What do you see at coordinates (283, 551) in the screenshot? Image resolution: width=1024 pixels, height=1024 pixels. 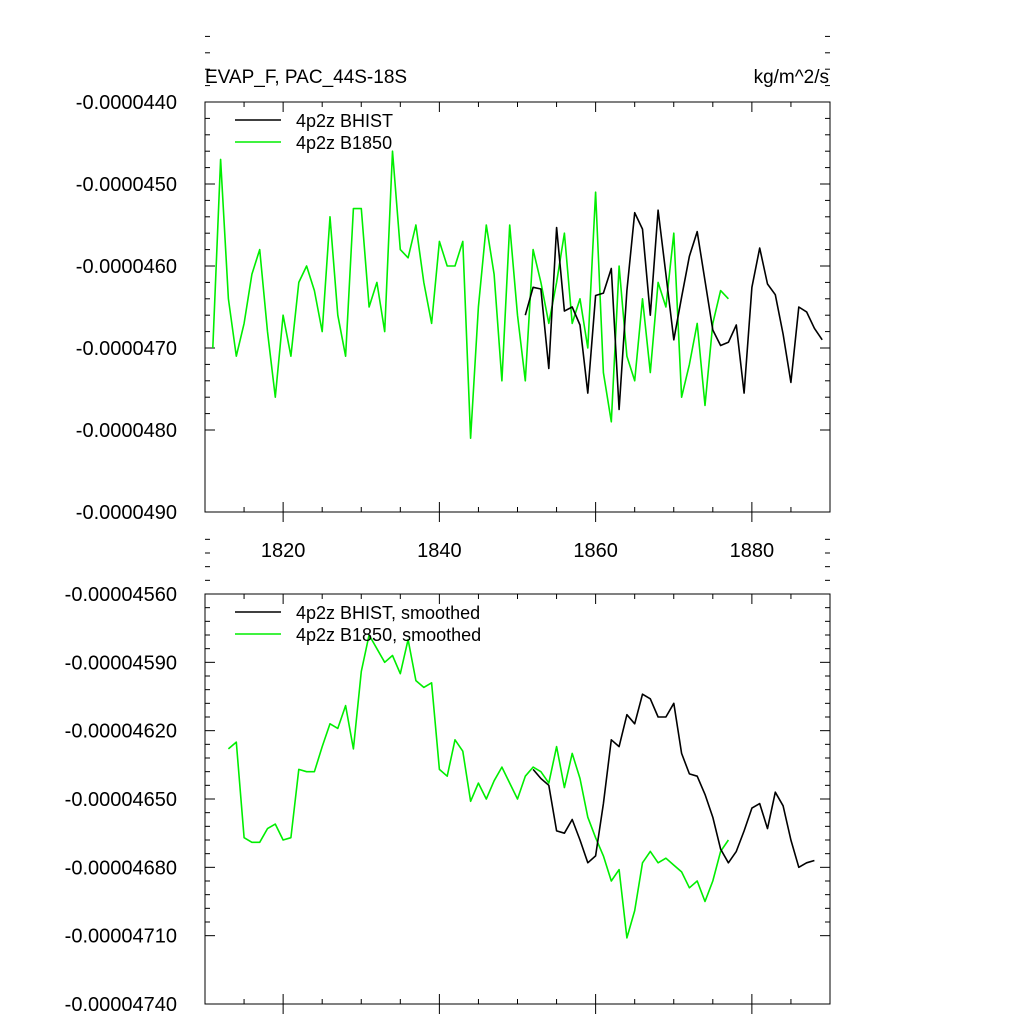 I see `x-tick-label: 1820` at bounding box center [283, 551].